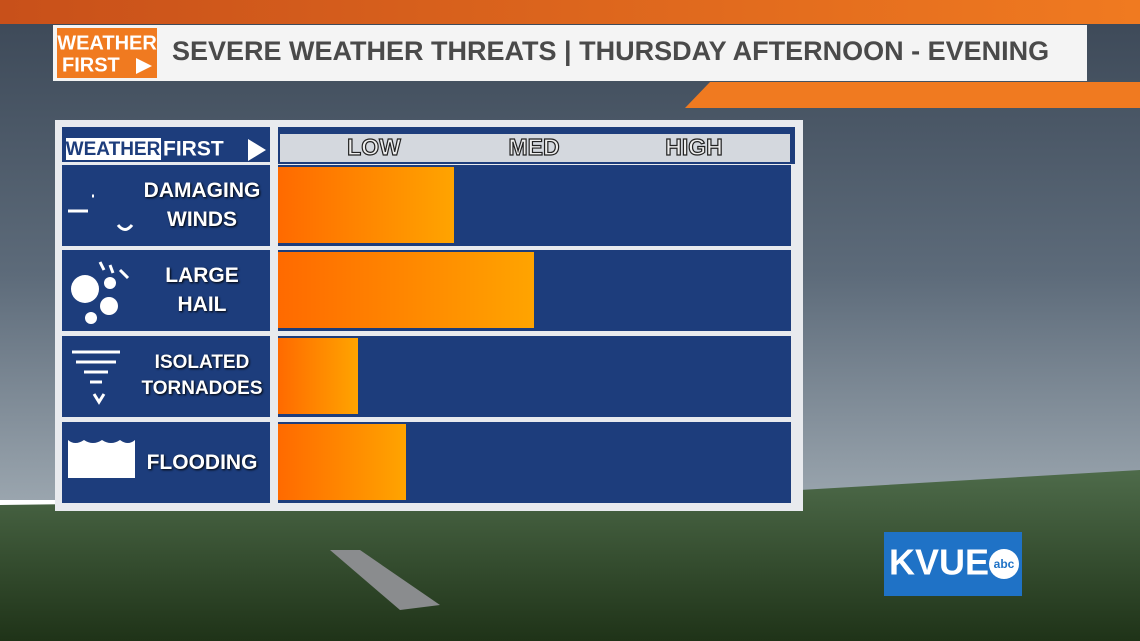 This screenshot has height=641, width=1140. I want to click on icons-fill, so click(101, 376).